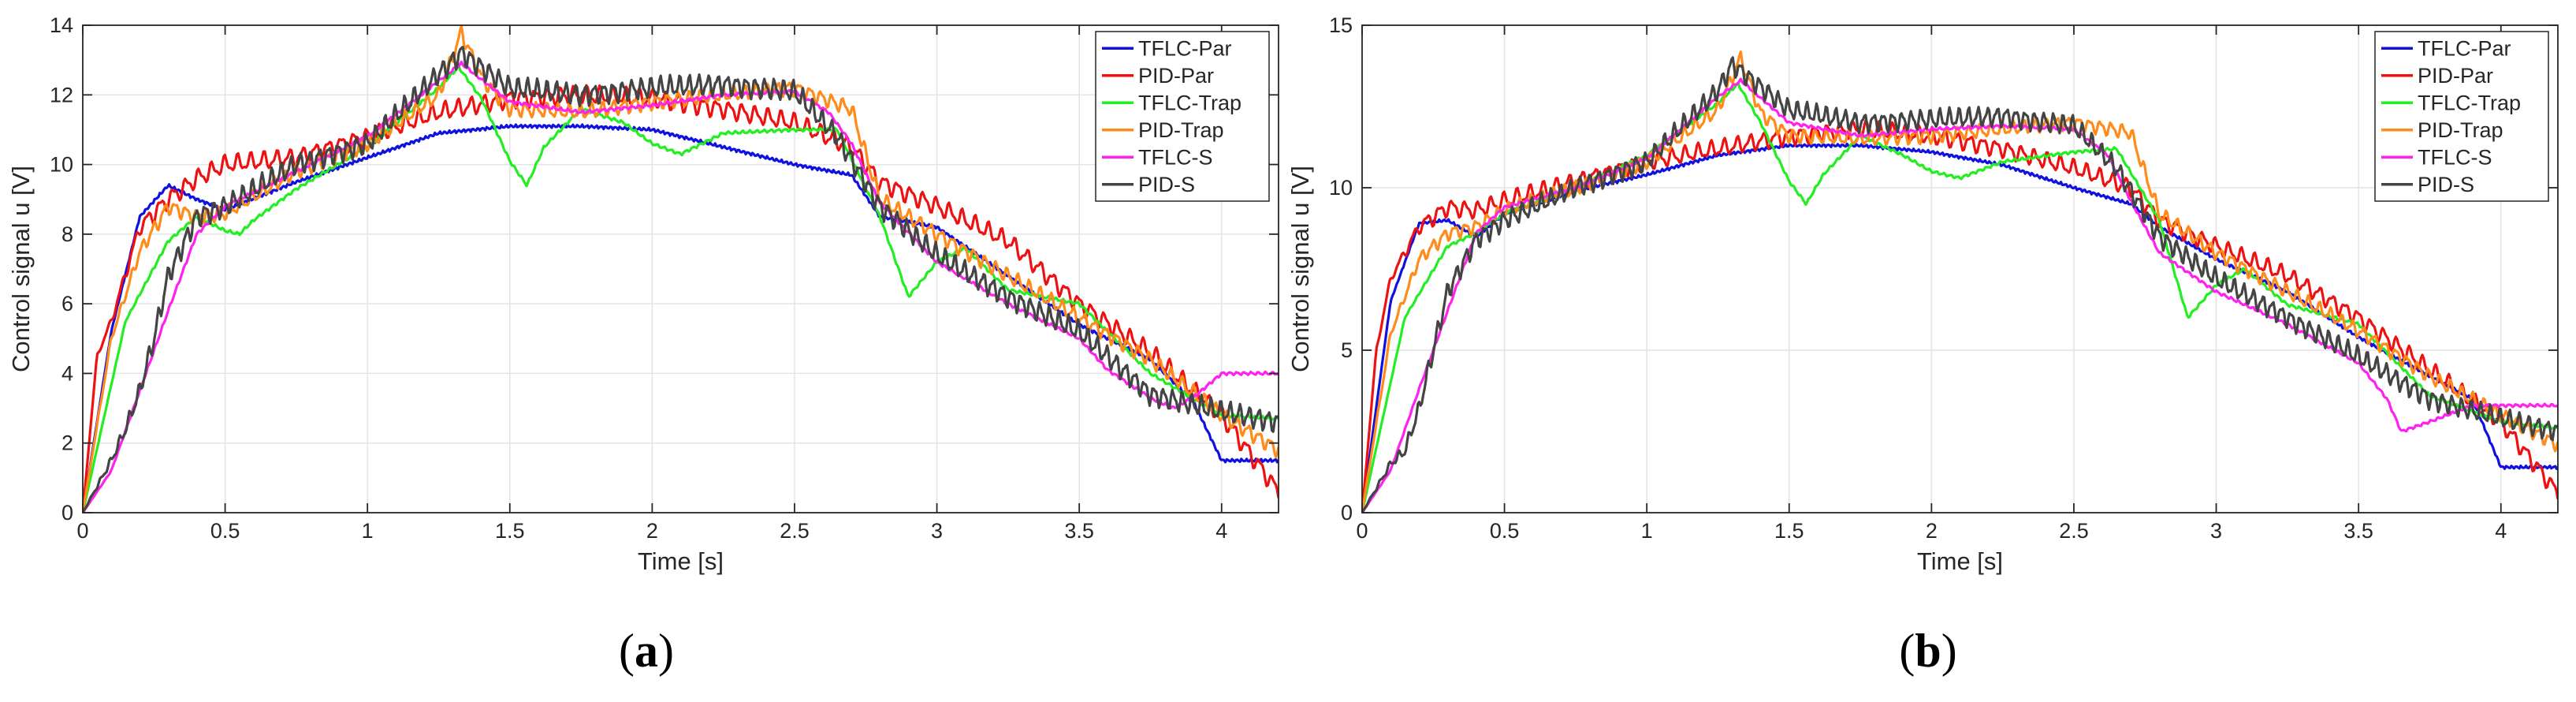 The width and height of the screenshot is (2576, 702). Describe the element at coordinates (67, 373) in the screenshot. I see `y-tick-label: 4` at that location.